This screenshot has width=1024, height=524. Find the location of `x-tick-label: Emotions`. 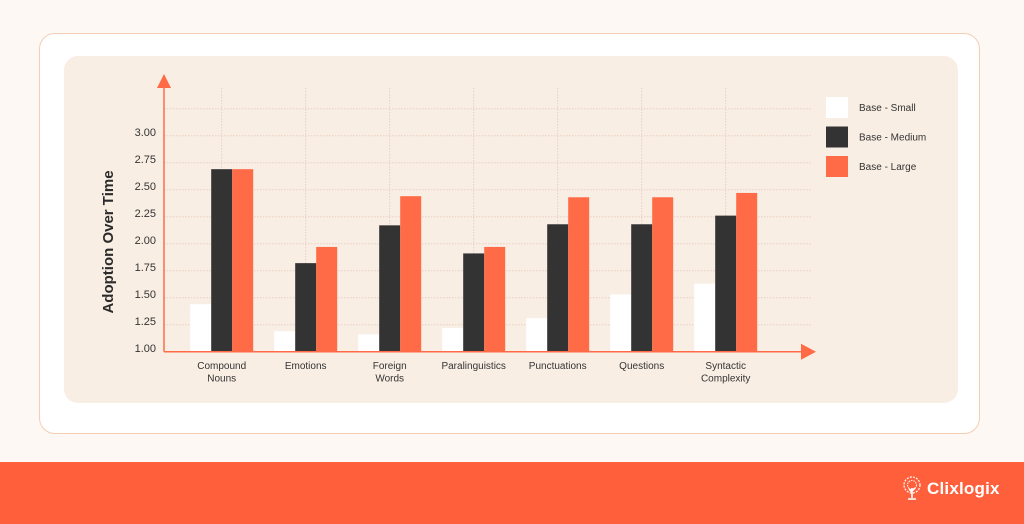

x-tick-label: Emotions is located at coordinates (306, 366).